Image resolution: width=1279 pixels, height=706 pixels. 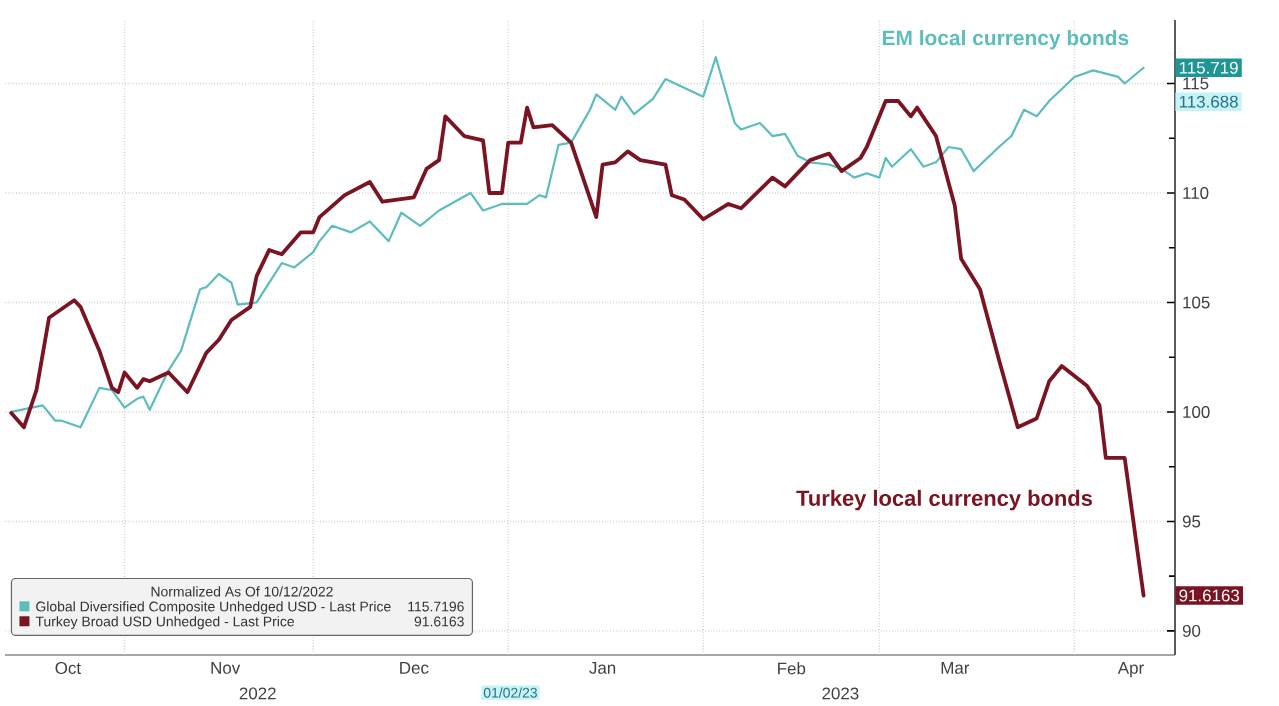 I want to click on annotation: Turkey local currency bonds, so click(x=944, y=500).